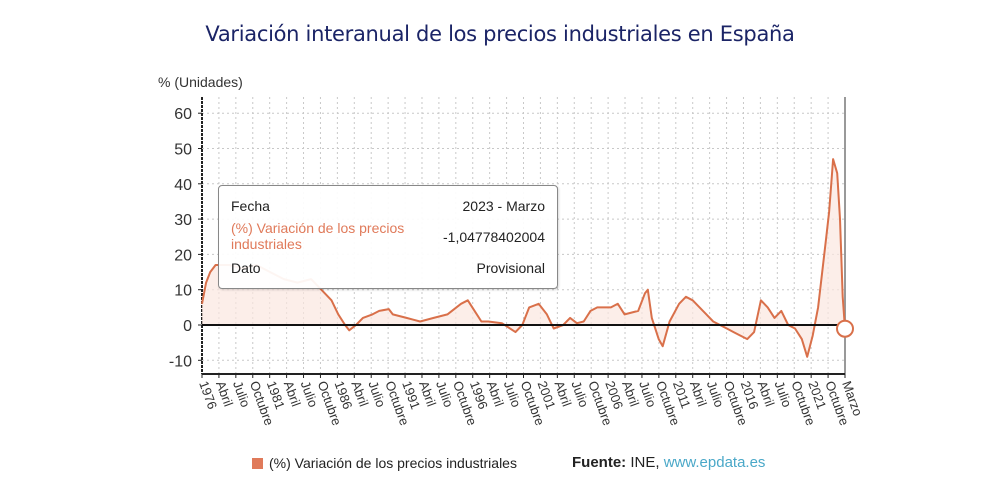 The height and width of the screenshot is (500, 1000). Describe the element at coordinates (200, 82) in the screenshot. I see `y-axis-label: % (Unidades)` at that location.